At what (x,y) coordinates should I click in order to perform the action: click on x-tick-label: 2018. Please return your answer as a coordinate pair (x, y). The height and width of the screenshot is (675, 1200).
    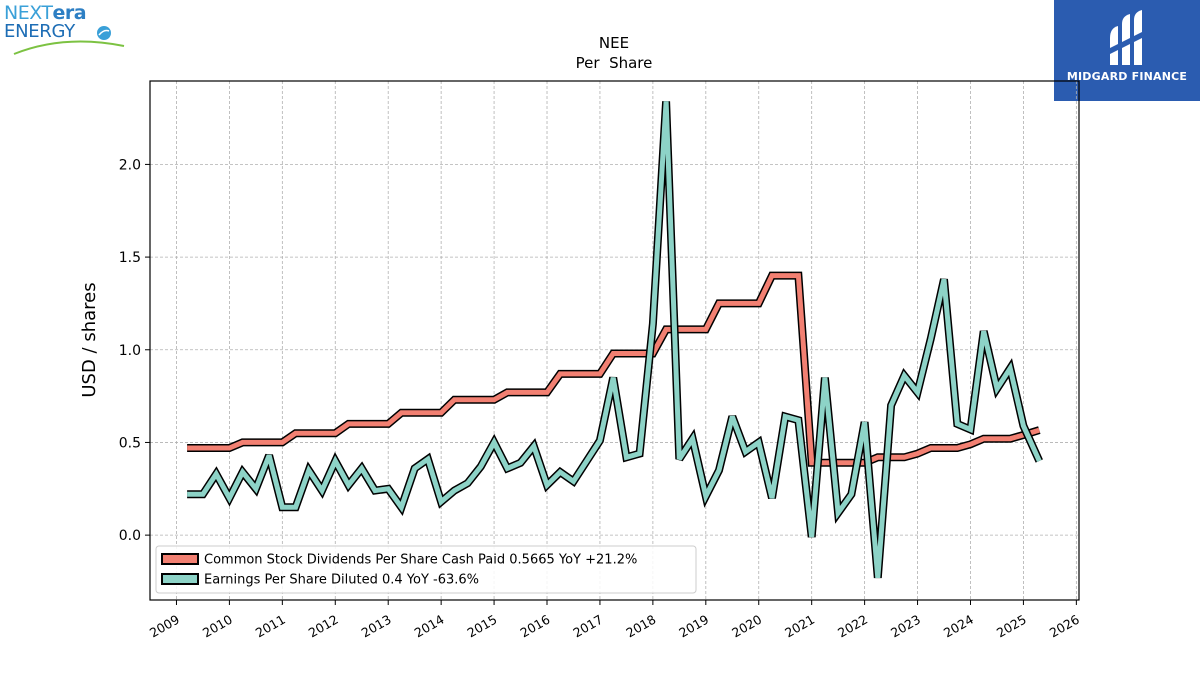
    Looking at the image, I should click on (640, 626).